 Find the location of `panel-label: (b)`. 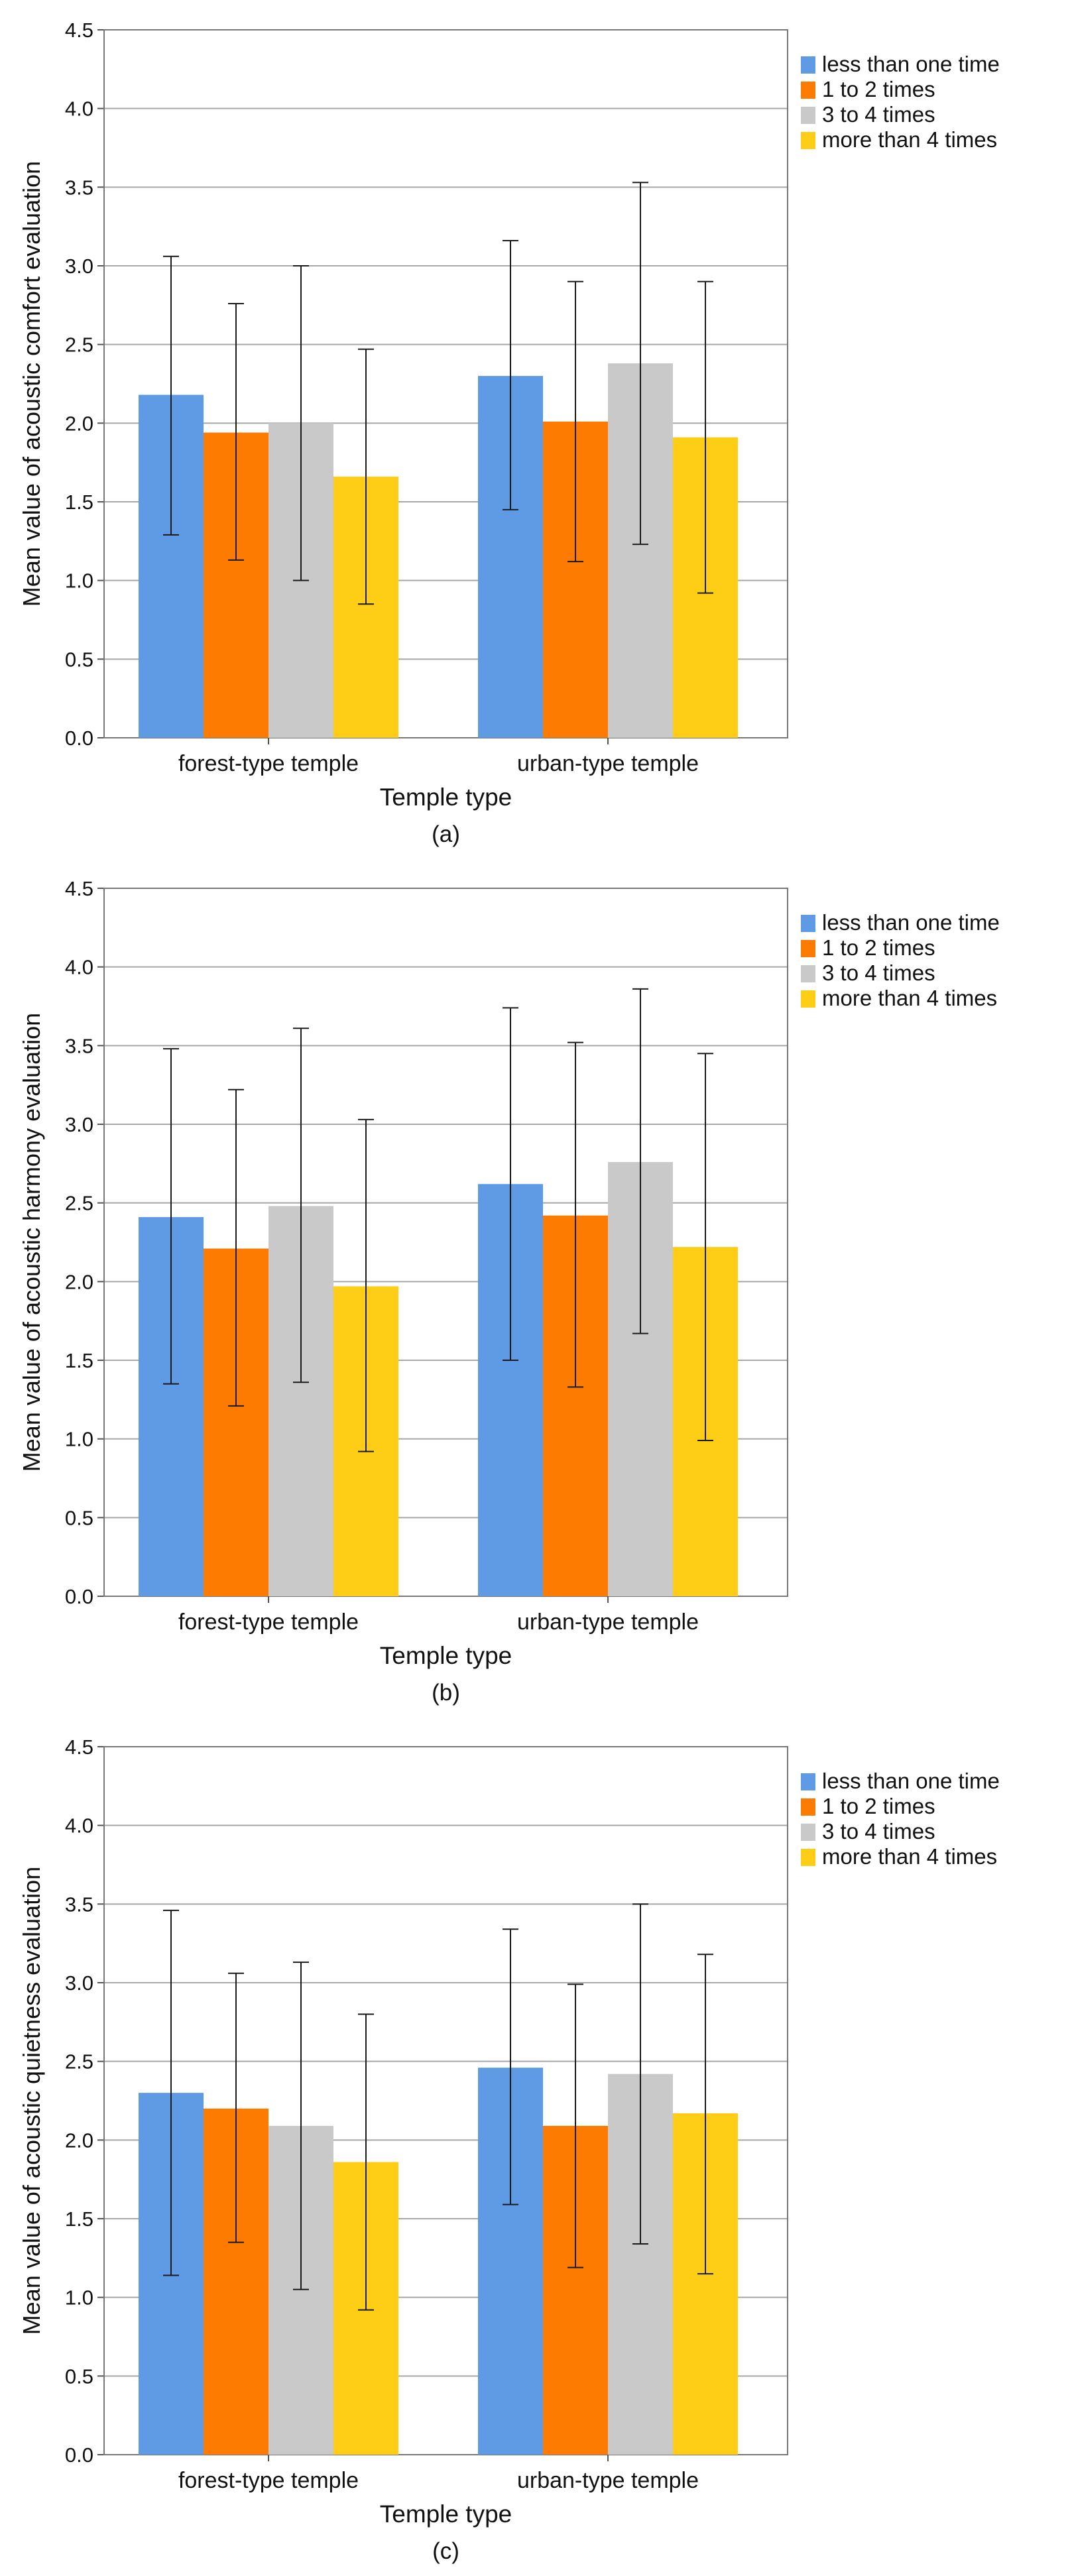

panel-label: (b) is located at coordinates (446, 1693).